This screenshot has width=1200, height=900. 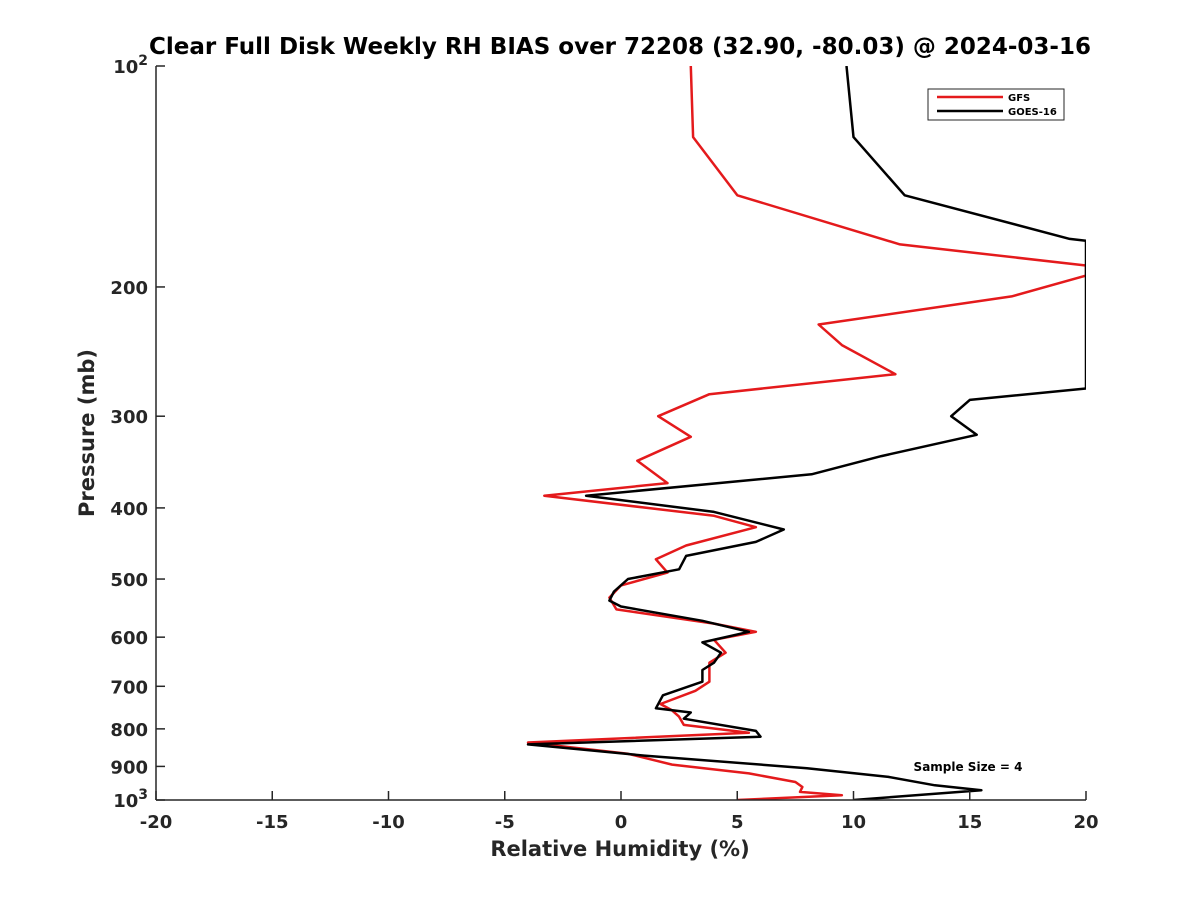 I want to click on x-tick-label: 5, so click(x=737, y=822).